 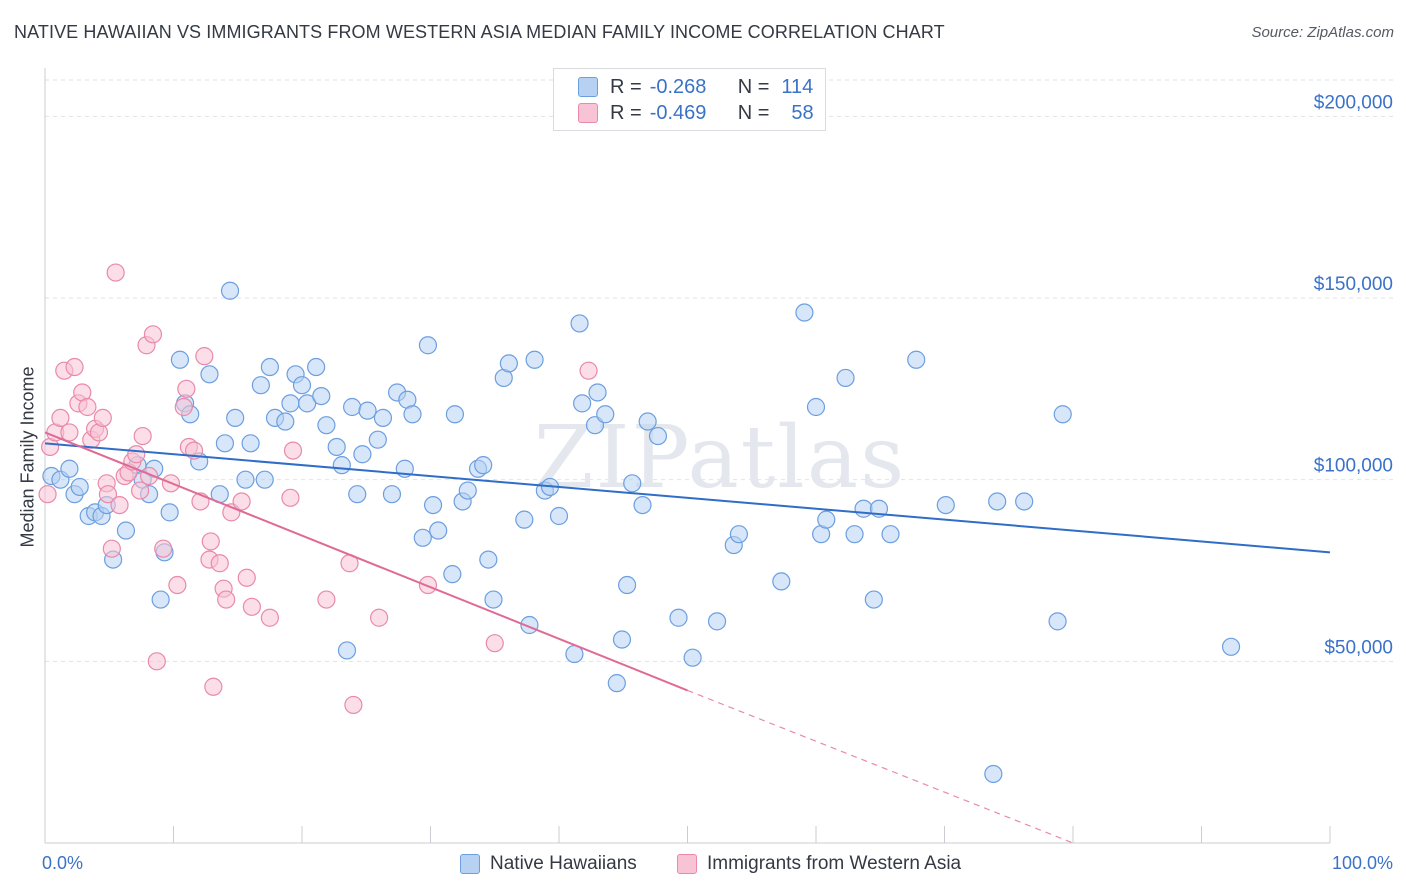 I want to click on series-name: Immigrants from Western Asia, so click(x=834, y=863).